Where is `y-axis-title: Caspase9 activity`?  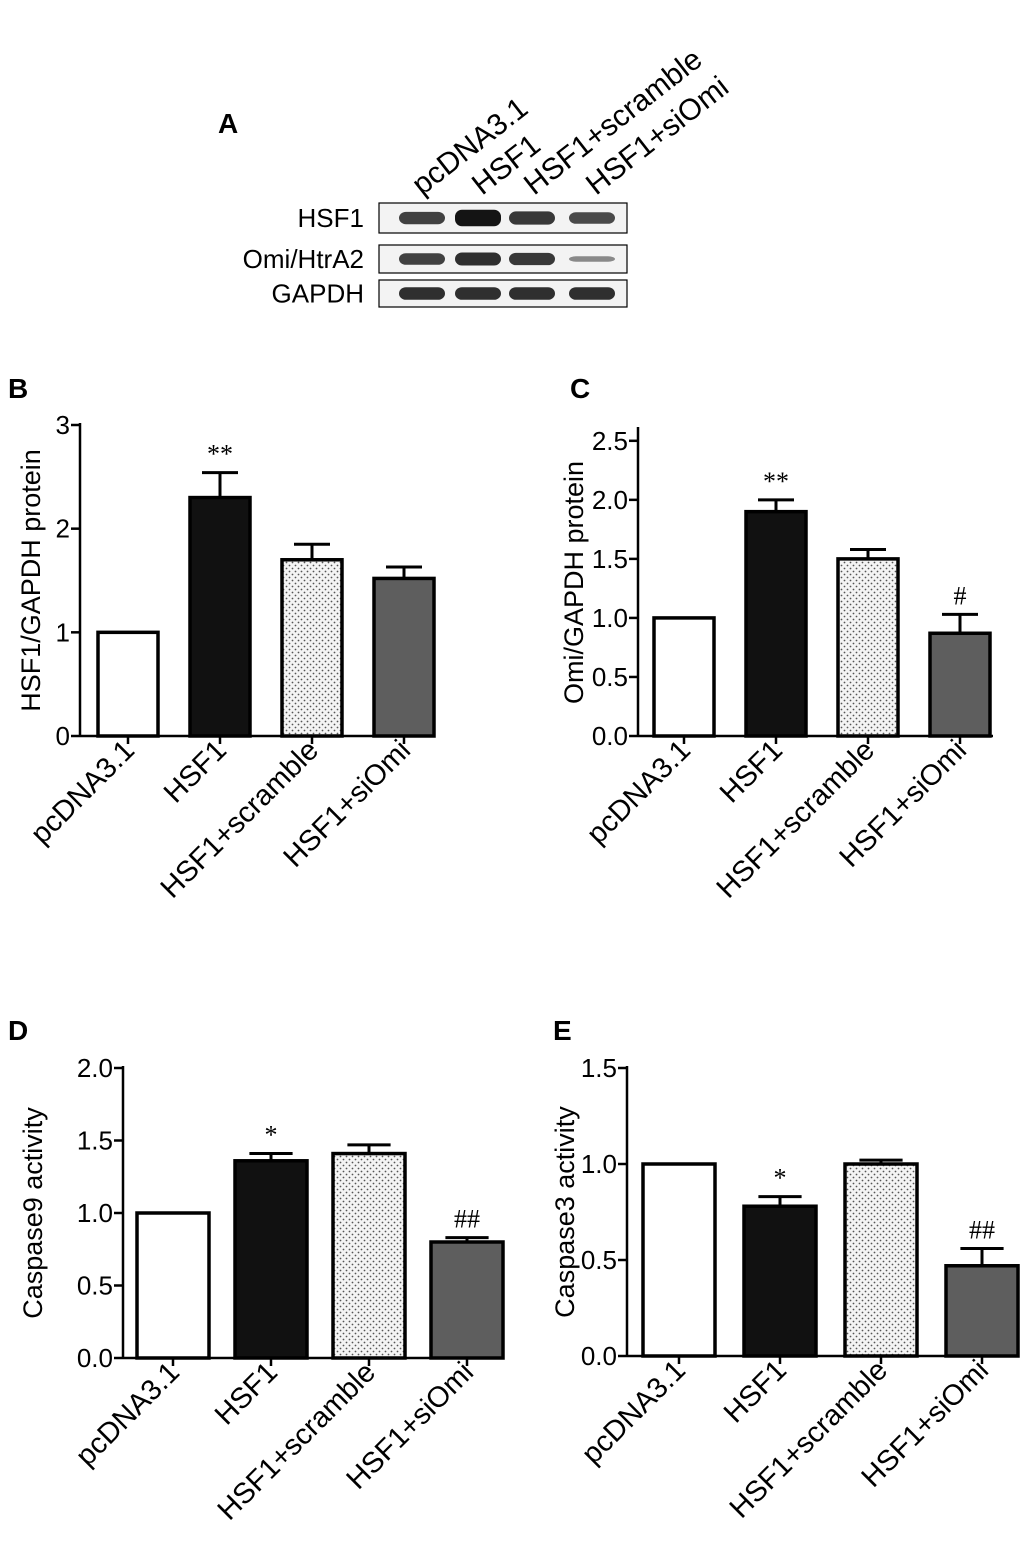 y-axis-title: Caspase9 activity is located at coordinates (33, 1213).